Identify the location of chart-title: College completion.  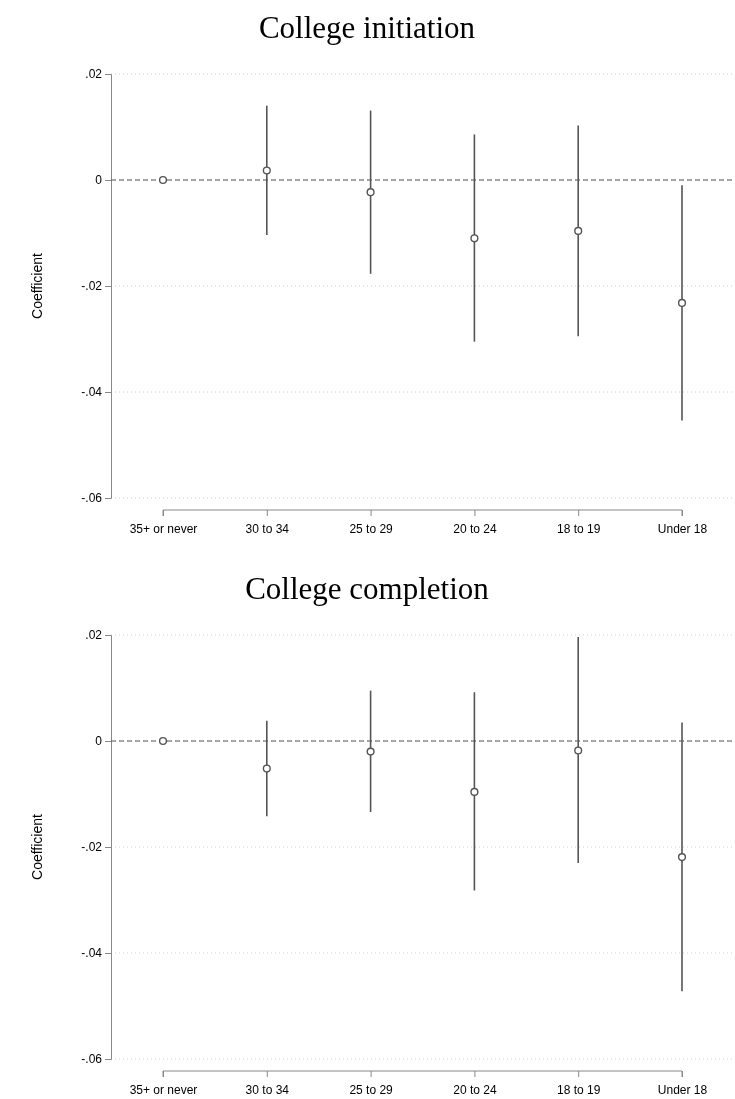
(367, 588).